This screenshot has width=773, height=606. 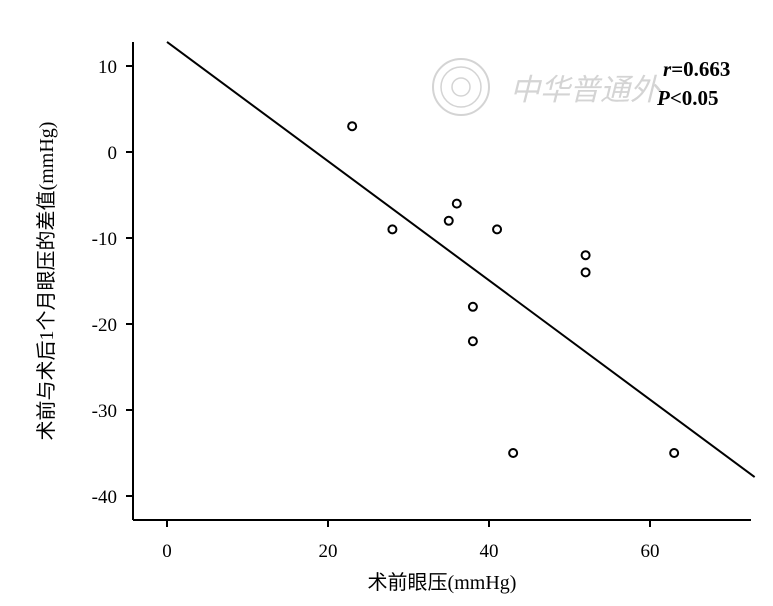 What do you see at coordinates (104, 411) in the screenshot?
I see `y-tick-label: -30` at bounding box center [104, 411].